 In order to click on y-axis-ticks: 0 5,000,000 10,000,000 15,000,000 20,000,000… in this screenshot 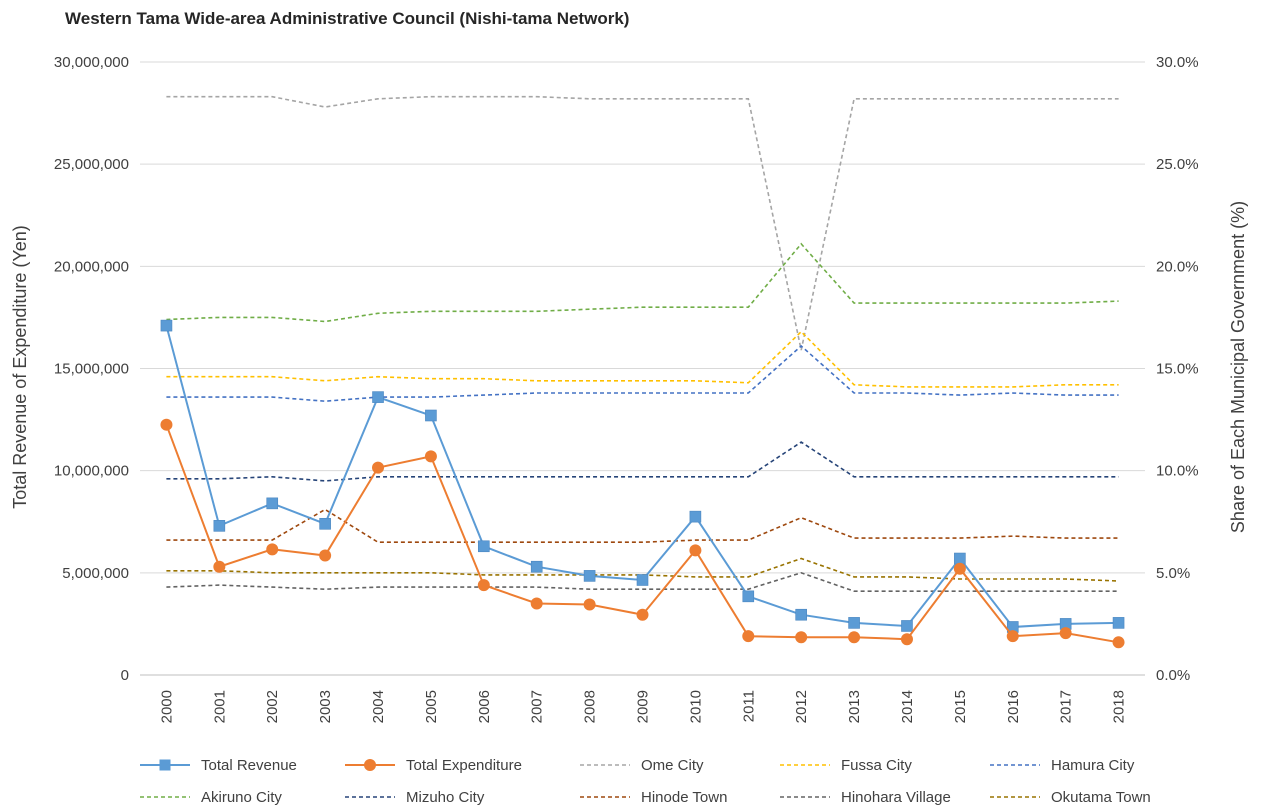, I will do `click(91, 369)`.